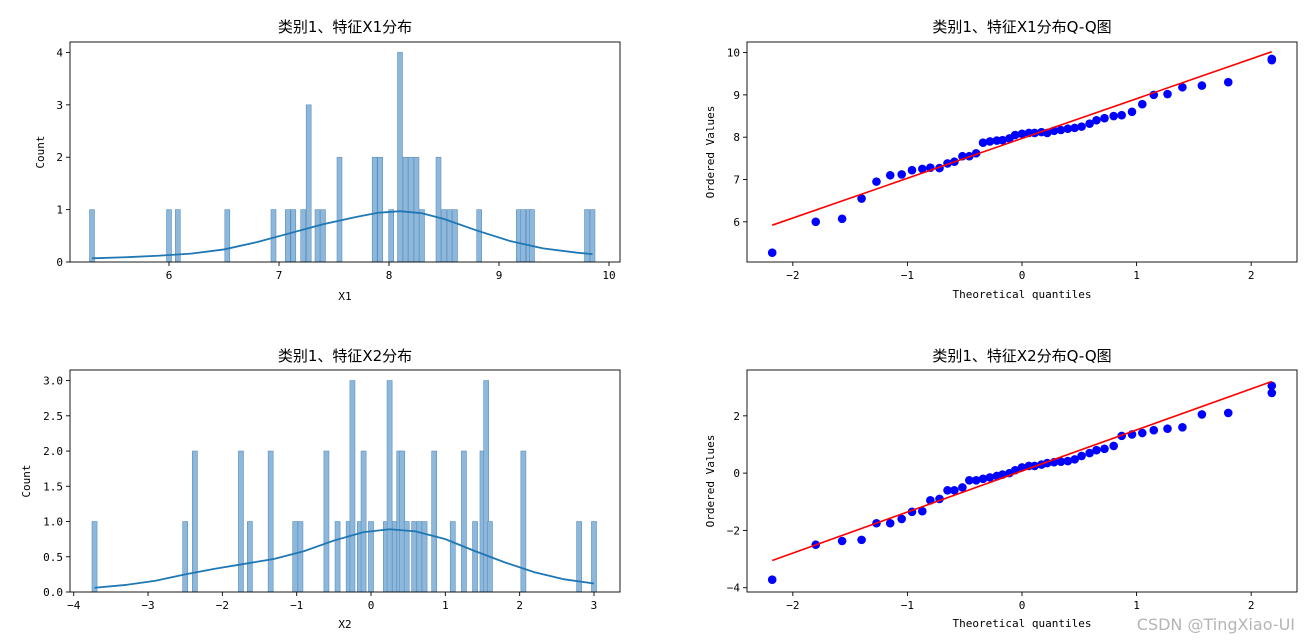 The image size is (1307, 642). I want to click on y-tick-label: 2.0, so click(53, 451).